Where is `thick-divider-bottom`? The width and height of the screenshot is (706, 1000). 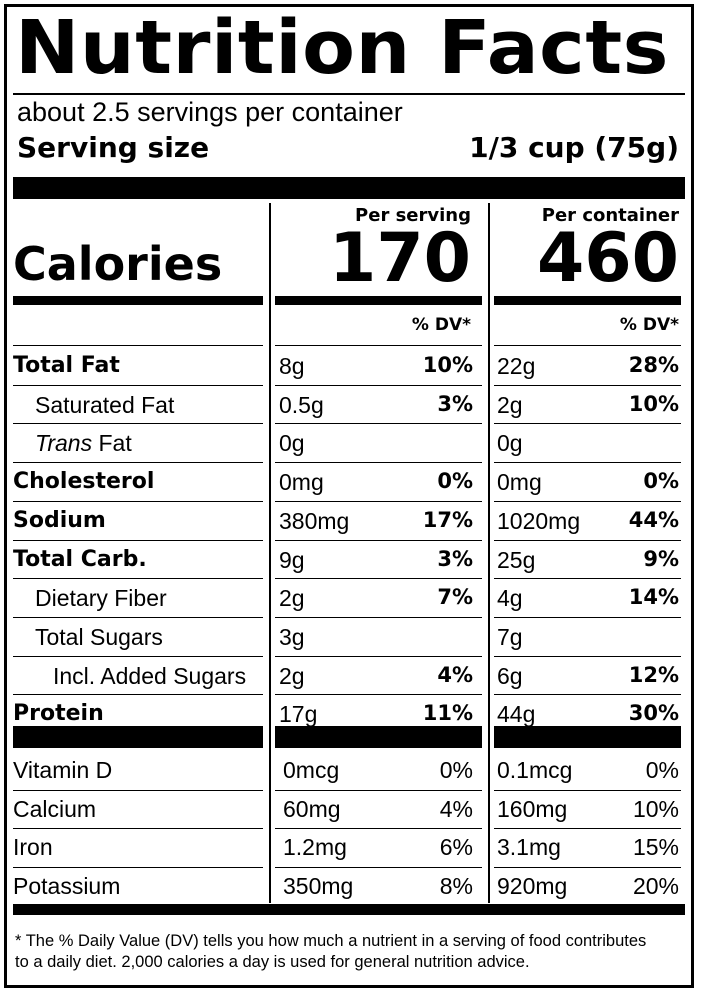 thick-divider-bottom is located at coordinates (349, 909).